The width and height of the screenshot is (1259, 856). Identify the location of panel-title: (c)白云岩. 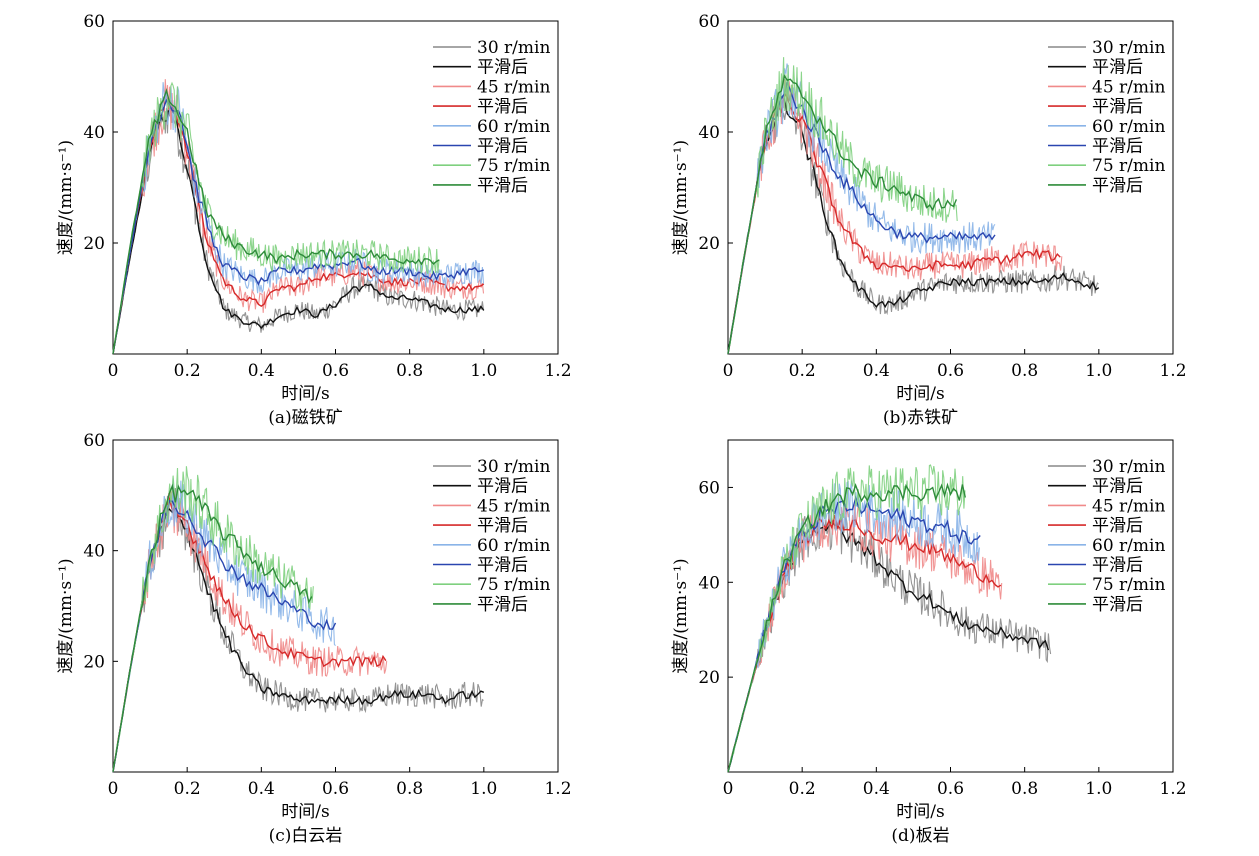
(306, 836).